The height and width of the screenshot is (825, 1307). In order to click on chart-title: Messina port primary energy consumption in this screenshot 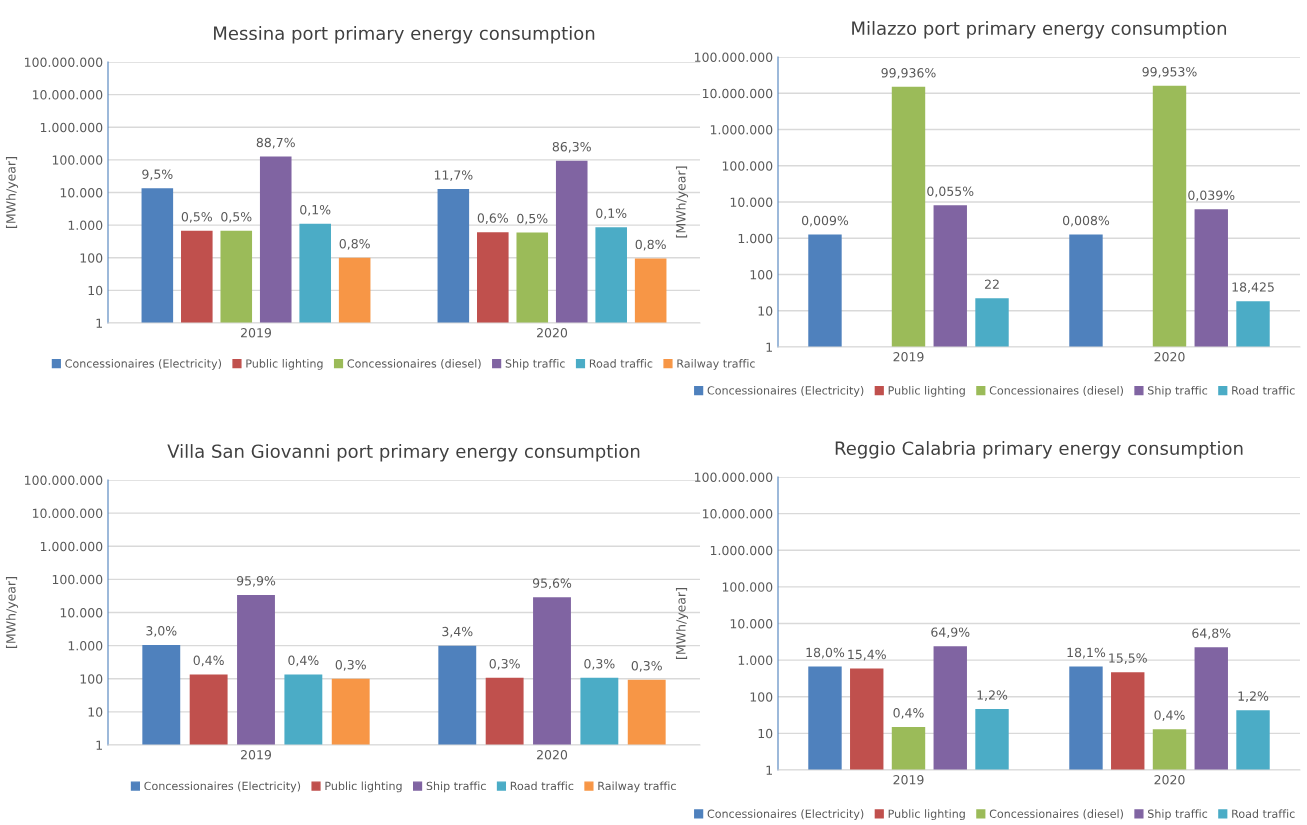, I will do `click(404, 35)`.